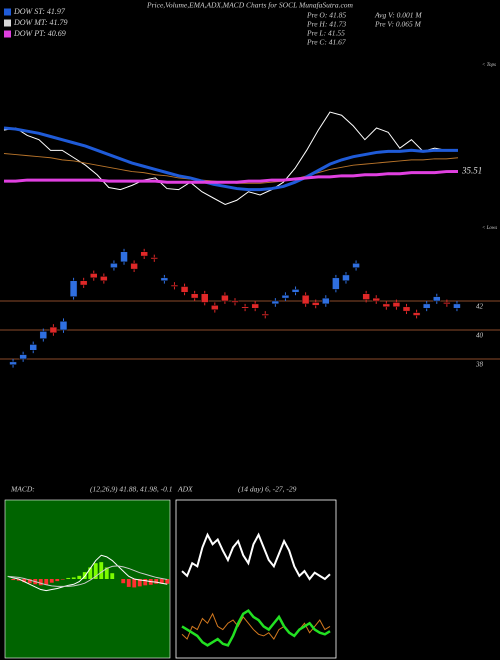 Image resolution: width=500 pixels, height=660 pixels. Describe the element at coordinates (39, 11) in the screenshot. I see `legend-label: DOW ST: 41.97` at that location.